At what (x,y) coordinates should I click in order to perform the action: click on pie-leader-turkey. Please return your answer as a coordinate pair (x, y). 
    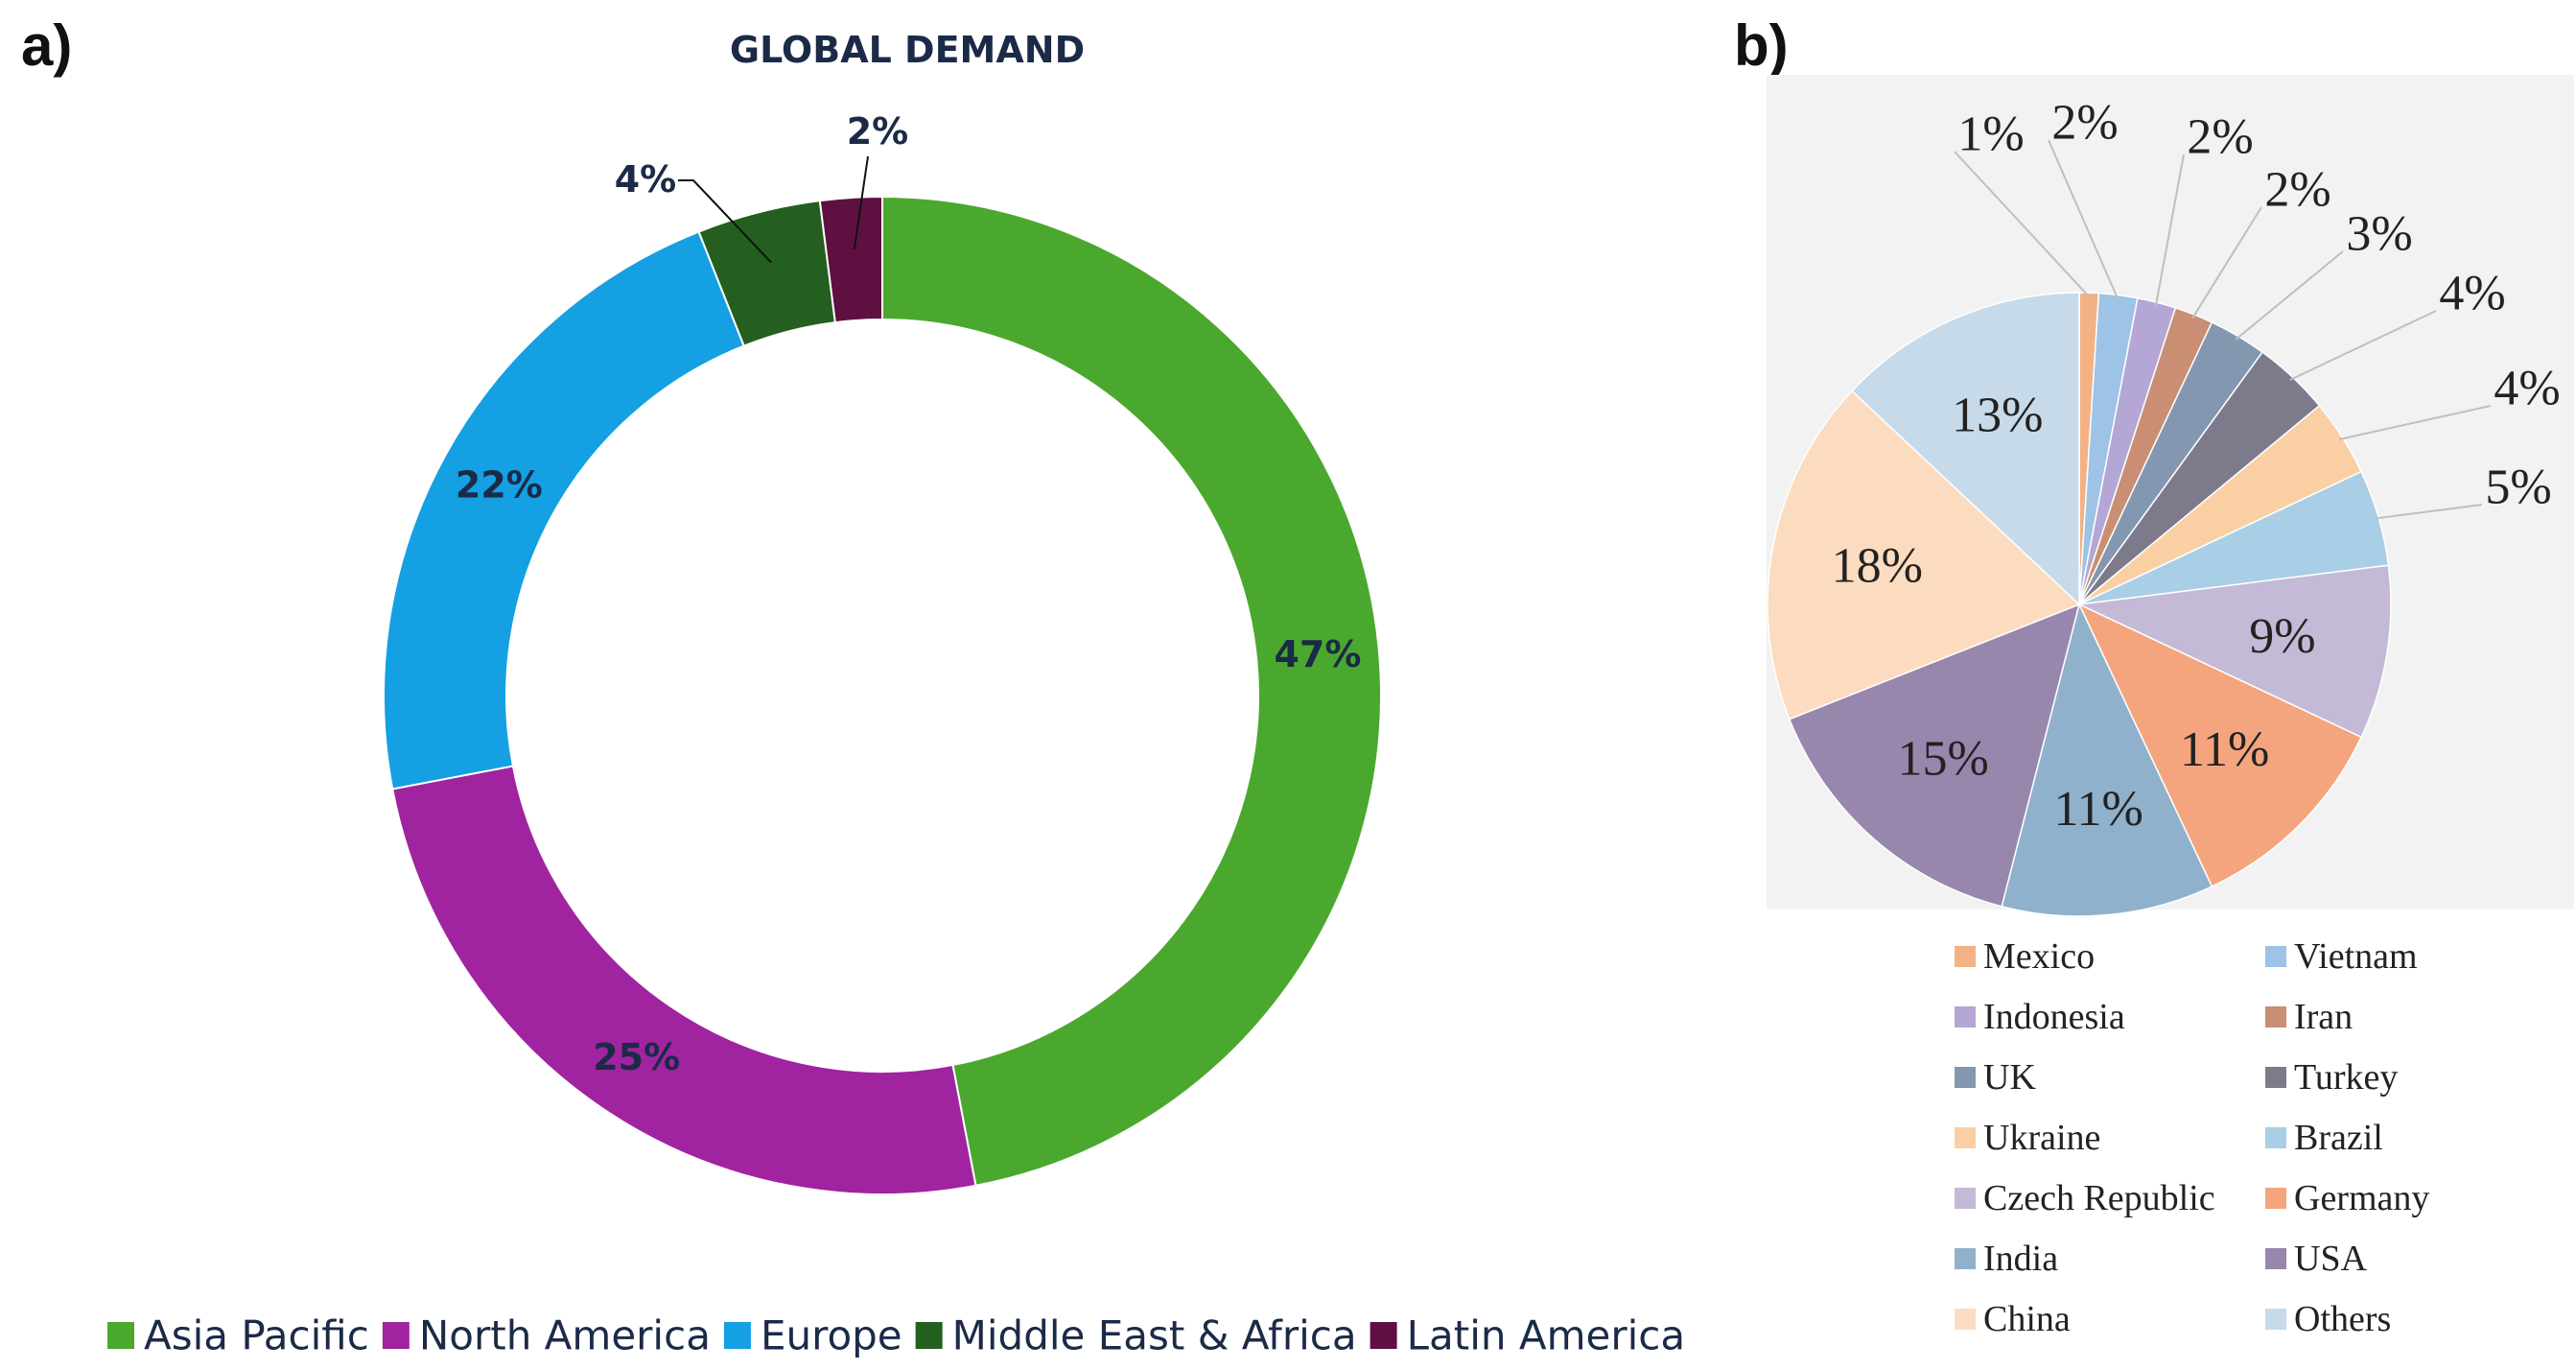
    Looking at the image, I should click on (2363, 345).